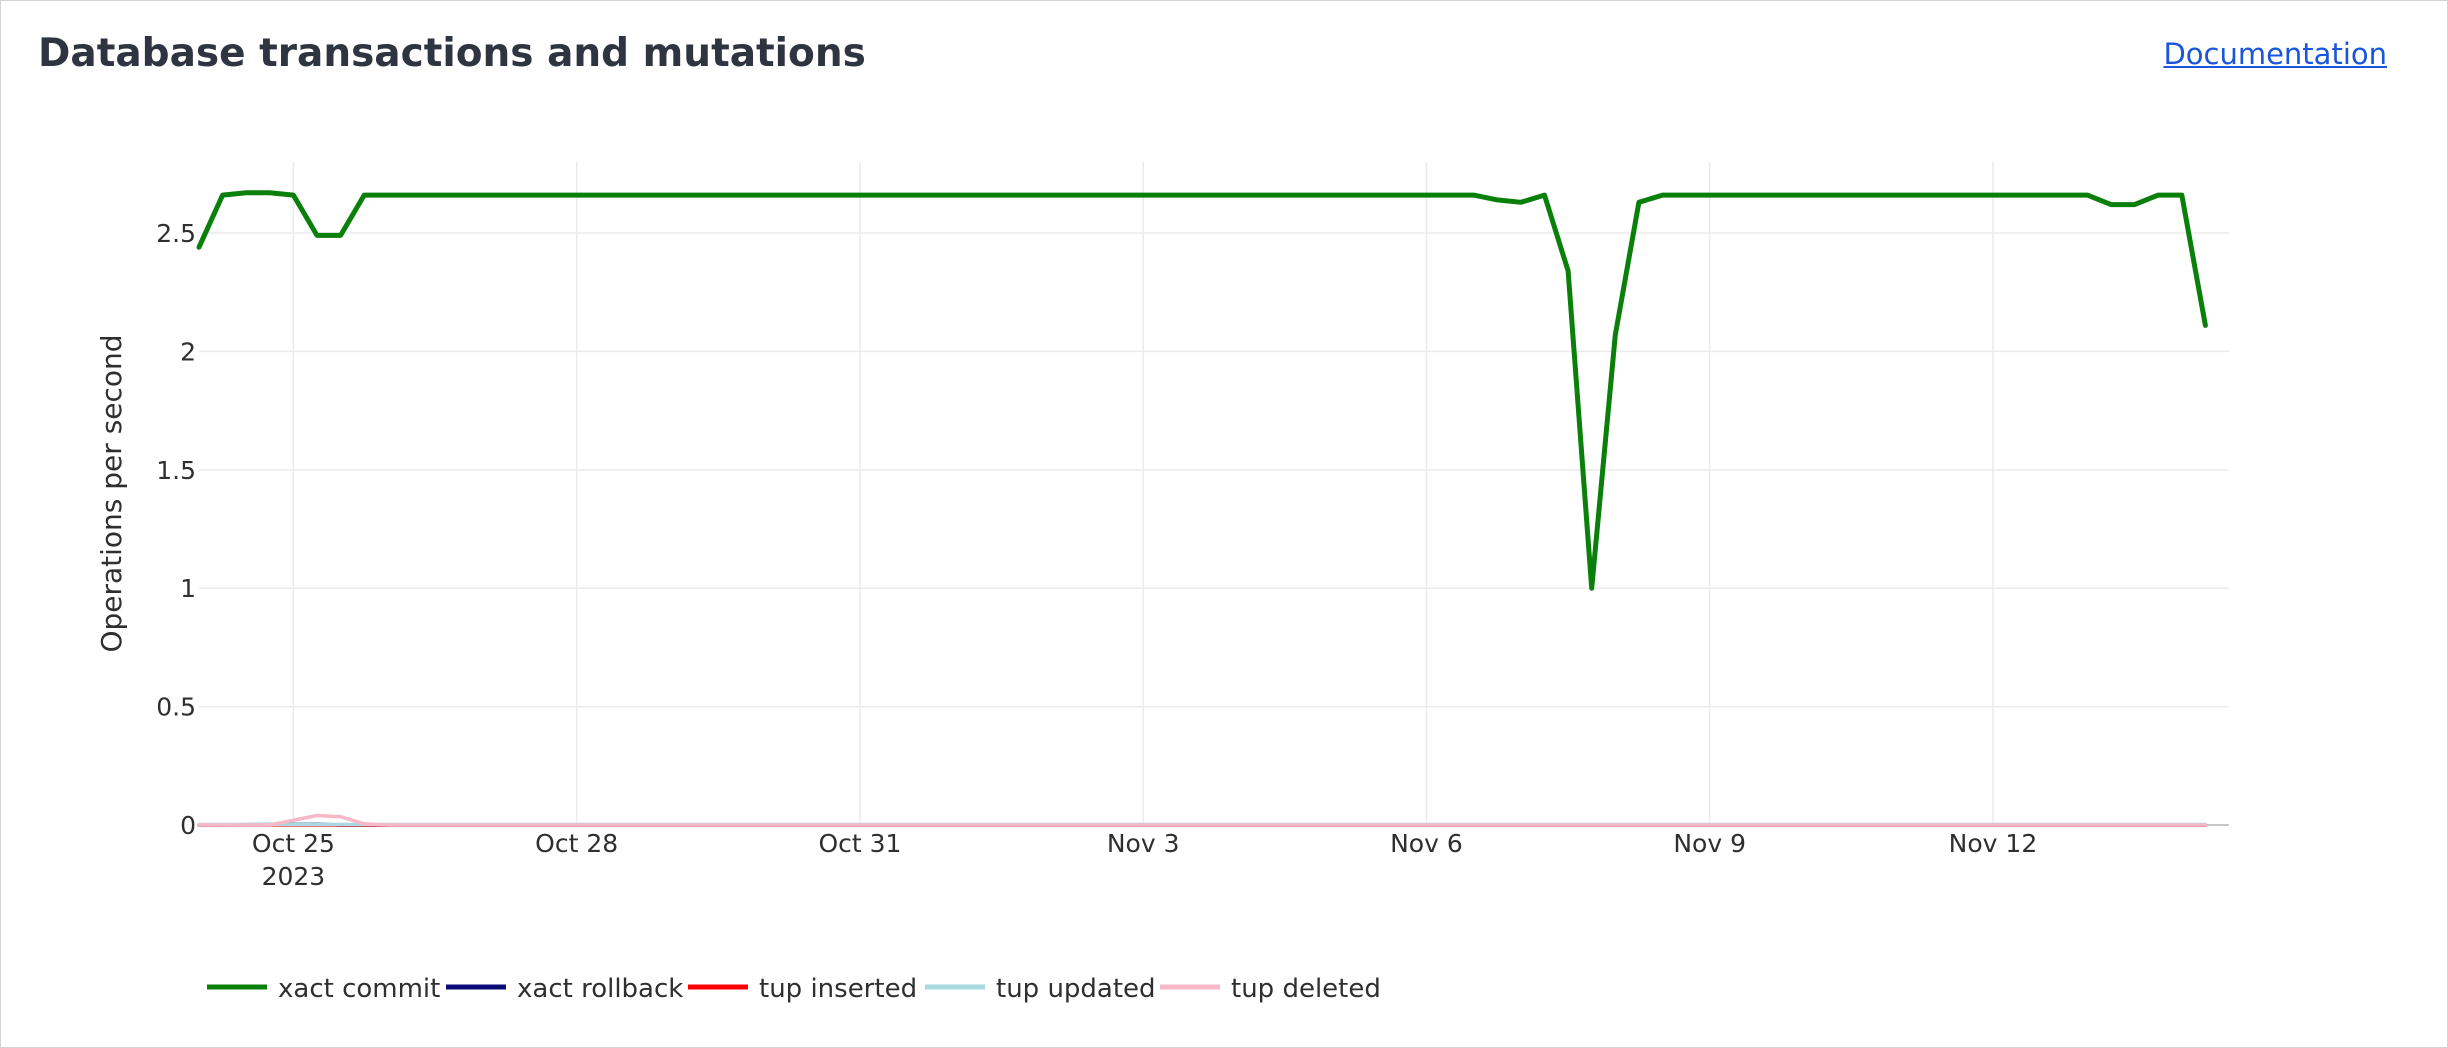 This screenshot has width=2448, height=1048. I want to click on legend-item-tup-deleted: tup deleted, so click(1270, 989).